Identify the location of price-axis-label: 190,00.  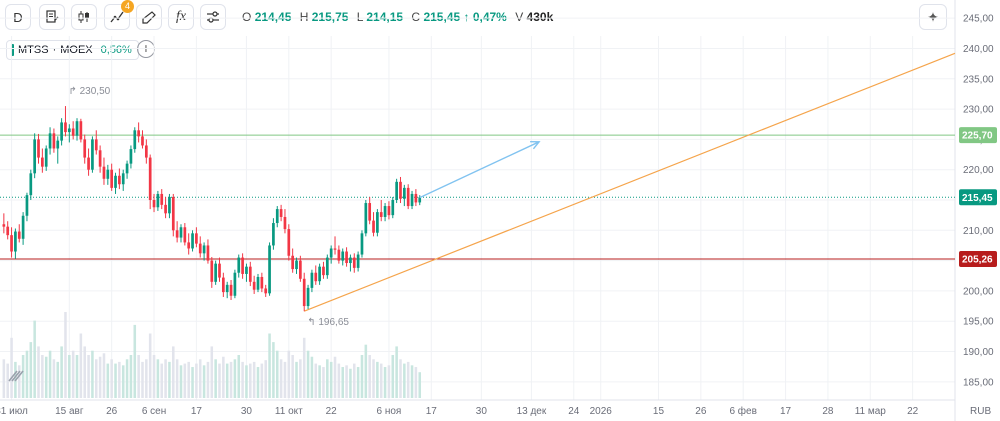
(978, 352).